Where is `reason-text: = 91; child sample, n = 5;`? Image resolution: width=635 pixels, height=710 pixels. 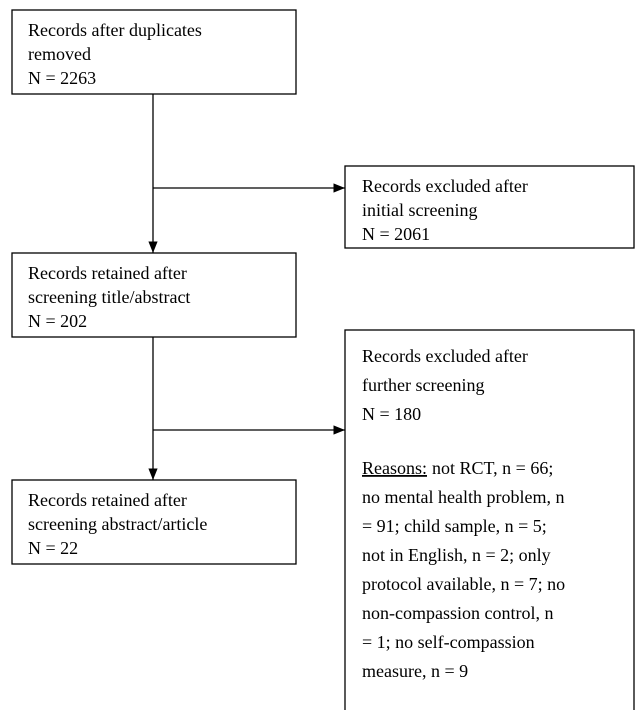 reason-text: = 91; child sample, n = 5; is located at coordinates (454, 526).